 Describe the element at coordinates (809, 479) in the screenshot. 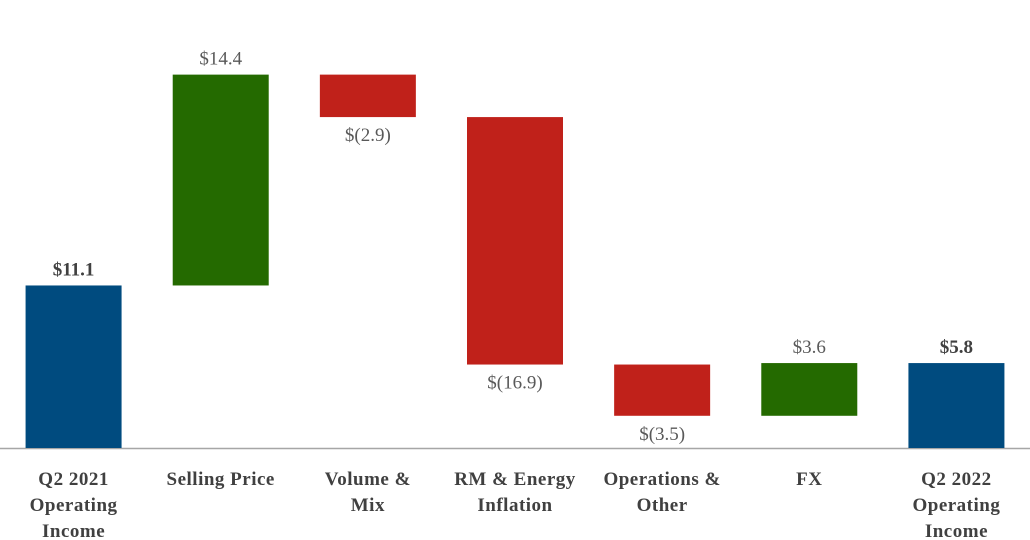

I see `category-label-5: FX` at that location.